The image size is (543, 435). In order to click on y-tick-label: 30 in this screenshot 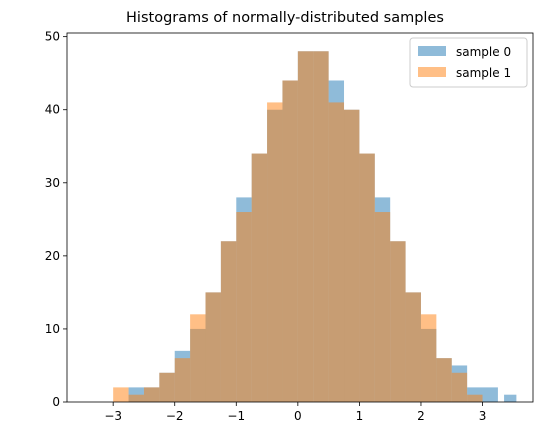, I will do `click(52, 183)`.